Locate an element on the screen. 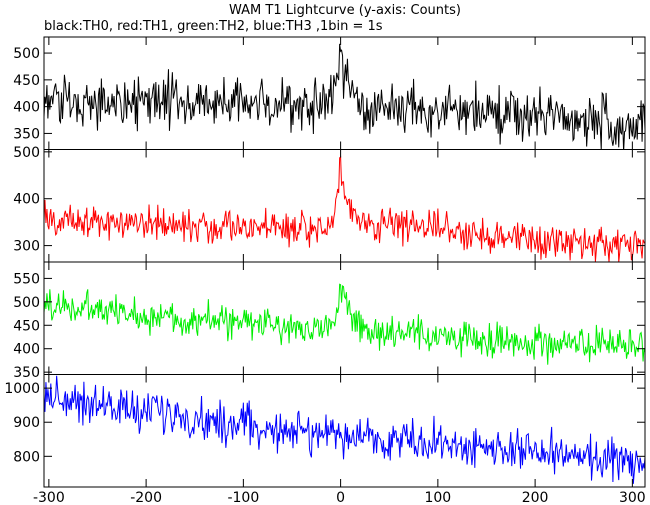 The image size is (650, 505). chart-title: WAM T1 Lightcurve (y-axis: Counts) is located at coordinates (345, 10).